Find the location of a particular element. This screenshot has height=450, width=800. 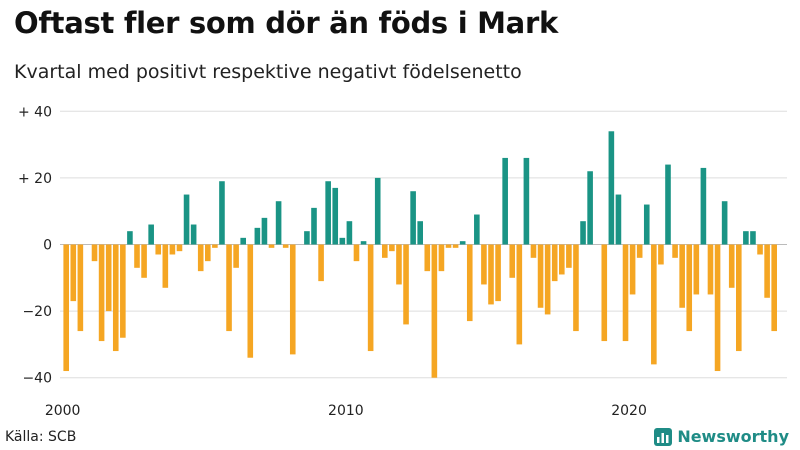

y-axis-ticks: + 40 + 20 0 −20 −40 is located at coordinates (35, 245).